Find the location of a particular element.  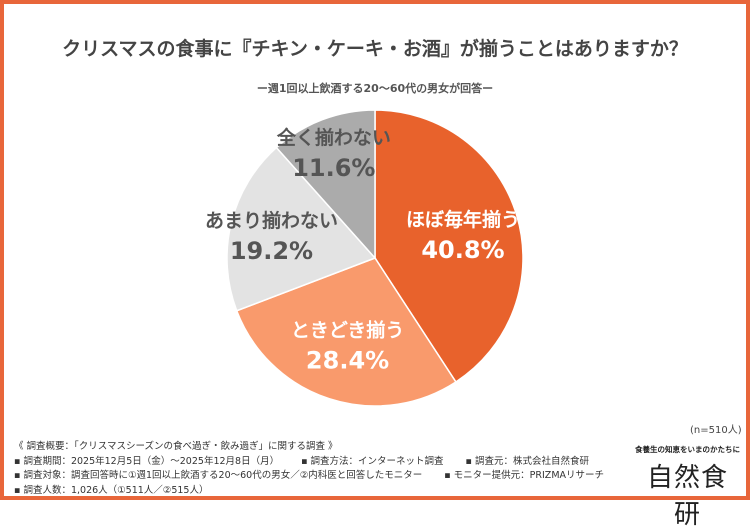

note-count: ▪ 調査人数：1,026人（①511人／②515人） is located at coordinates (111, 490).